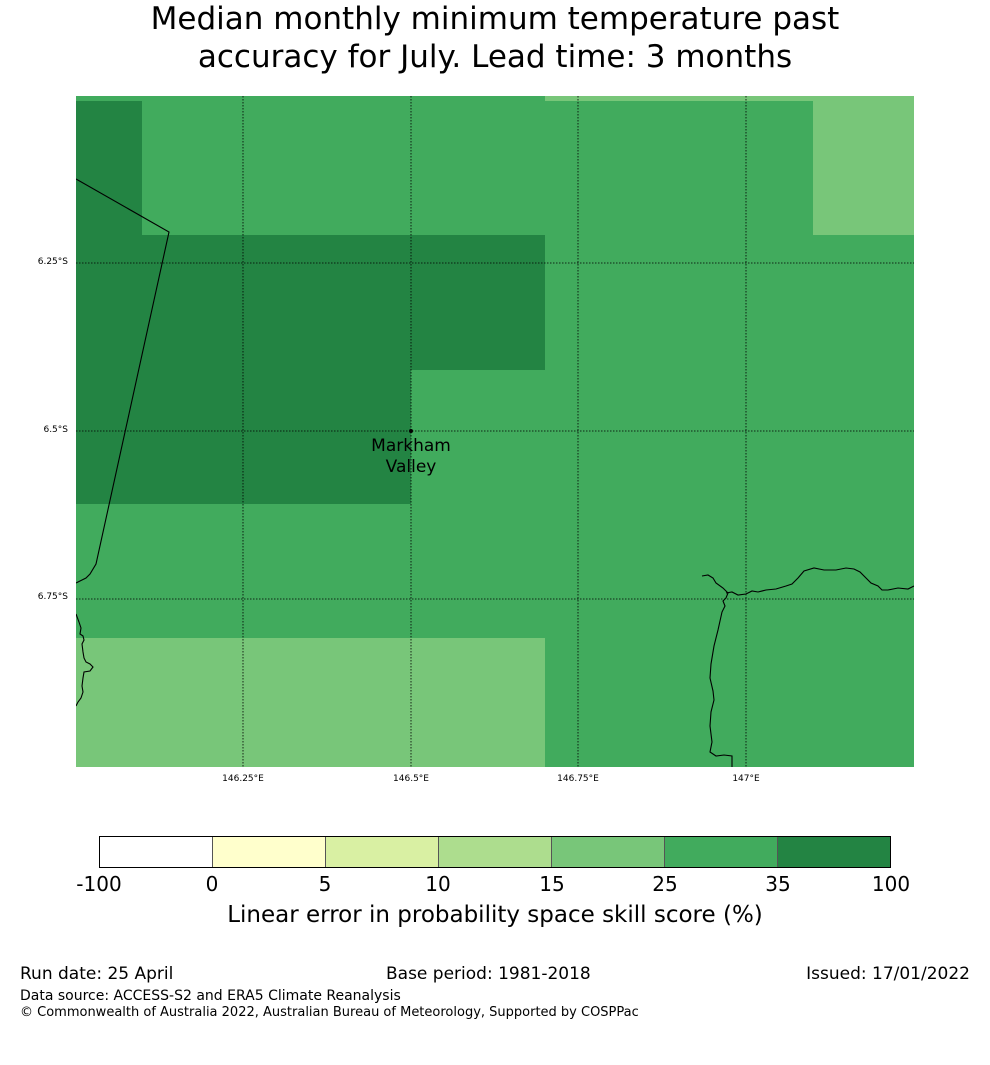 This screenshot has height=1065, width=990. What do you see at coordinates (891, 884) in the screenshot?
I see `colorbar-tick-label: 100` at bounding box center [891, 884].